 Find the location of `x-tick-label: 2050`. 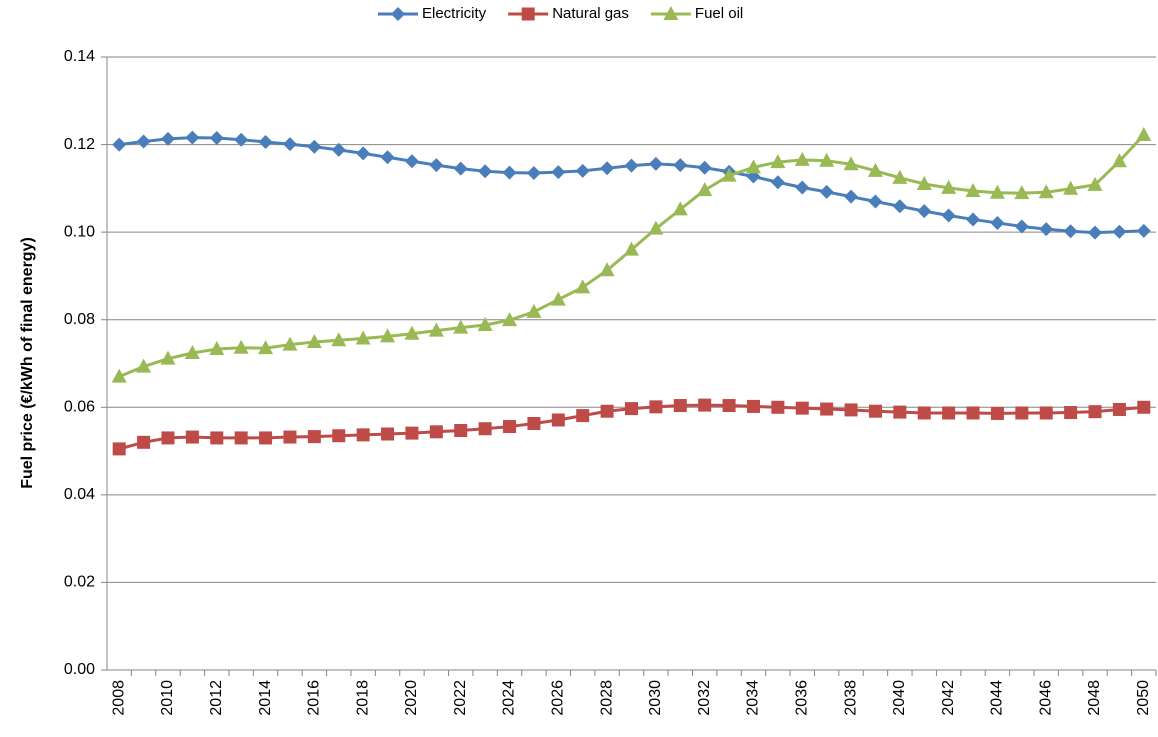

x-tick-label: 2050 is located at coordinates (1143, 698).